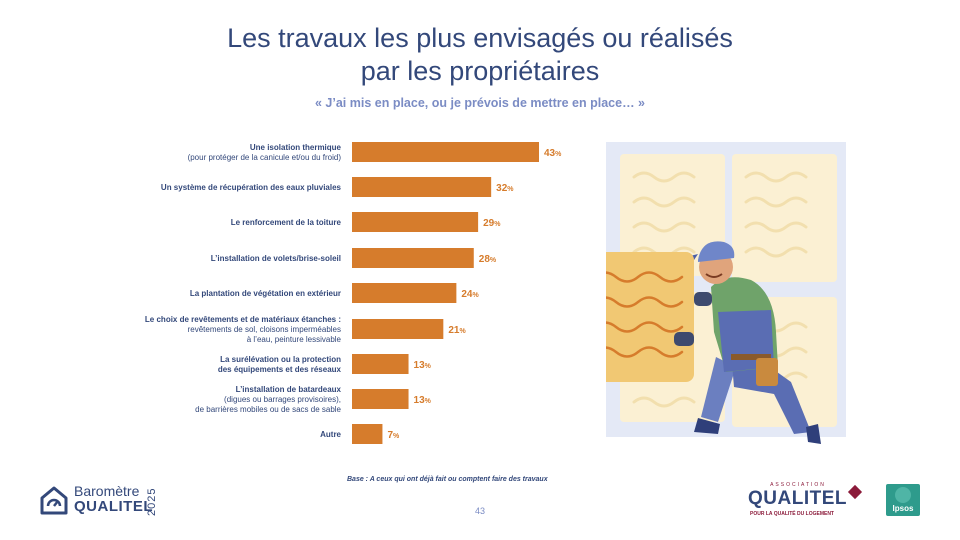 The height and width of the screenshot is (540, 960). I want to click on ipsos-circle-icon, so click(903, 495).